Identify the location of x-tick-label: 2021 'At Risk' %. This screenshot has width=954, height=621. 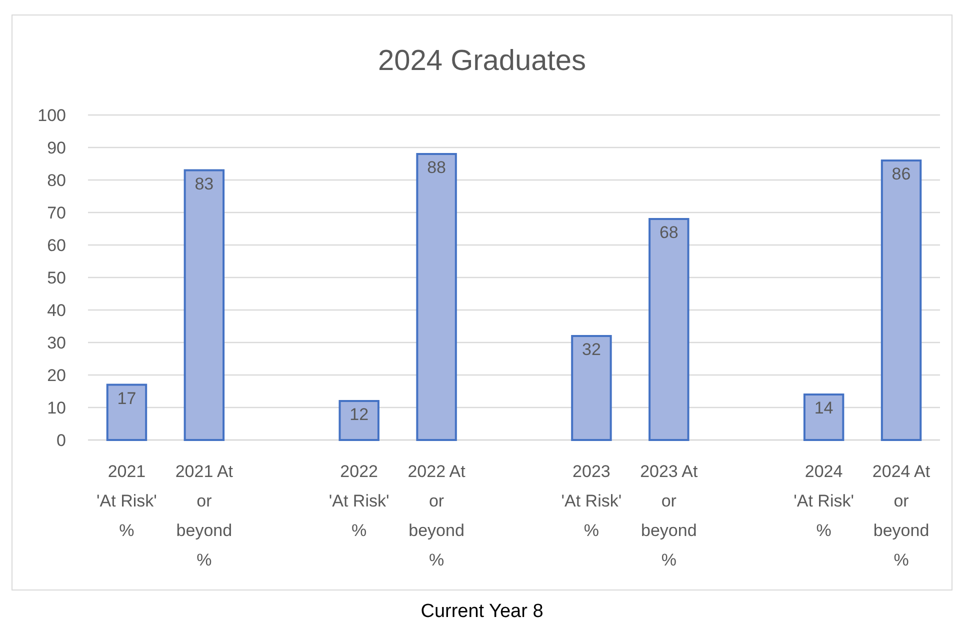
(126, 501).